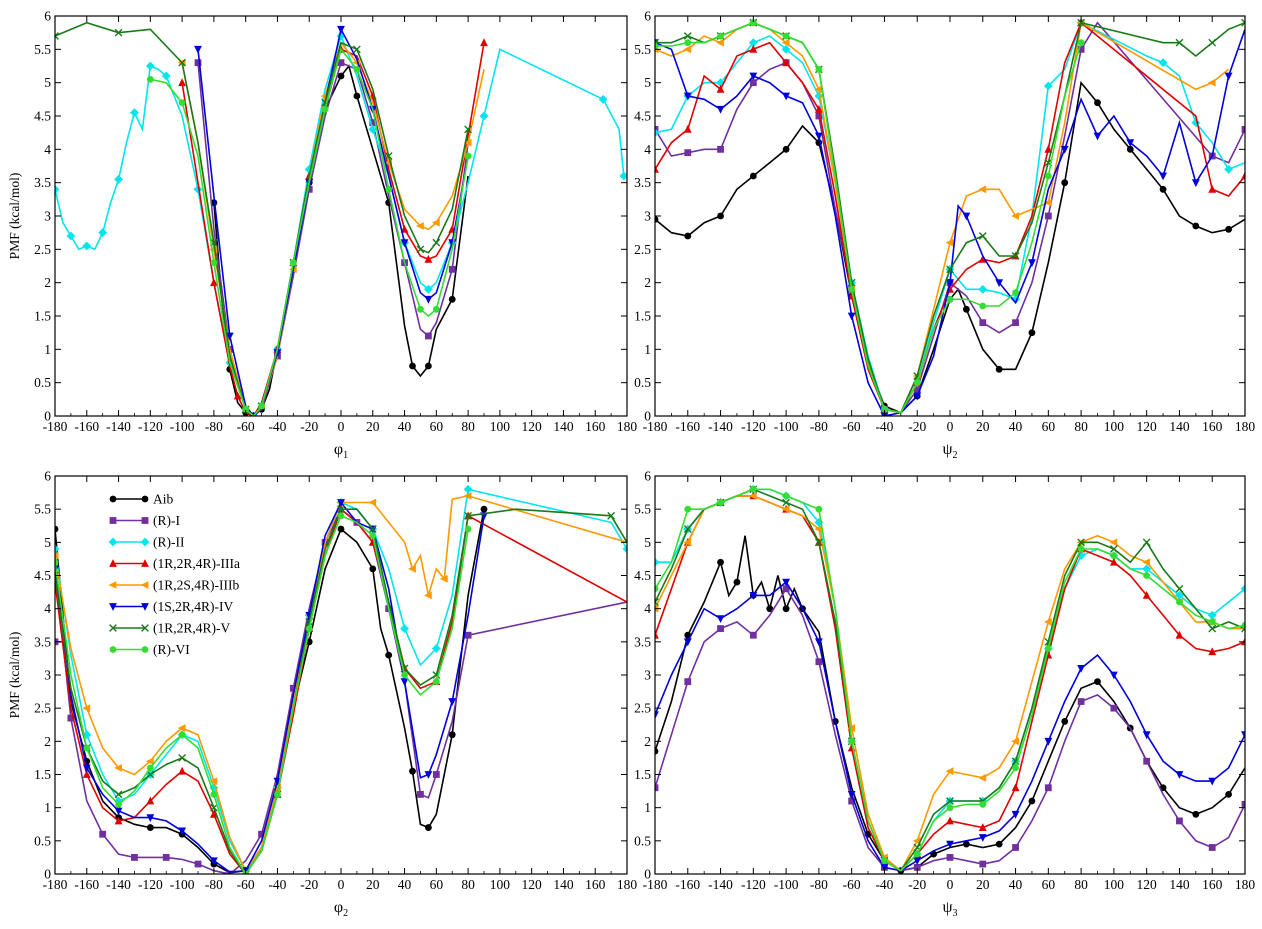 The height and width of the screenshot is (929, 1262). Describe the element at coordinates (174, 563) in the screenshot. I see `legend-item: (1R,2R,4R)-IIIa` at that location.